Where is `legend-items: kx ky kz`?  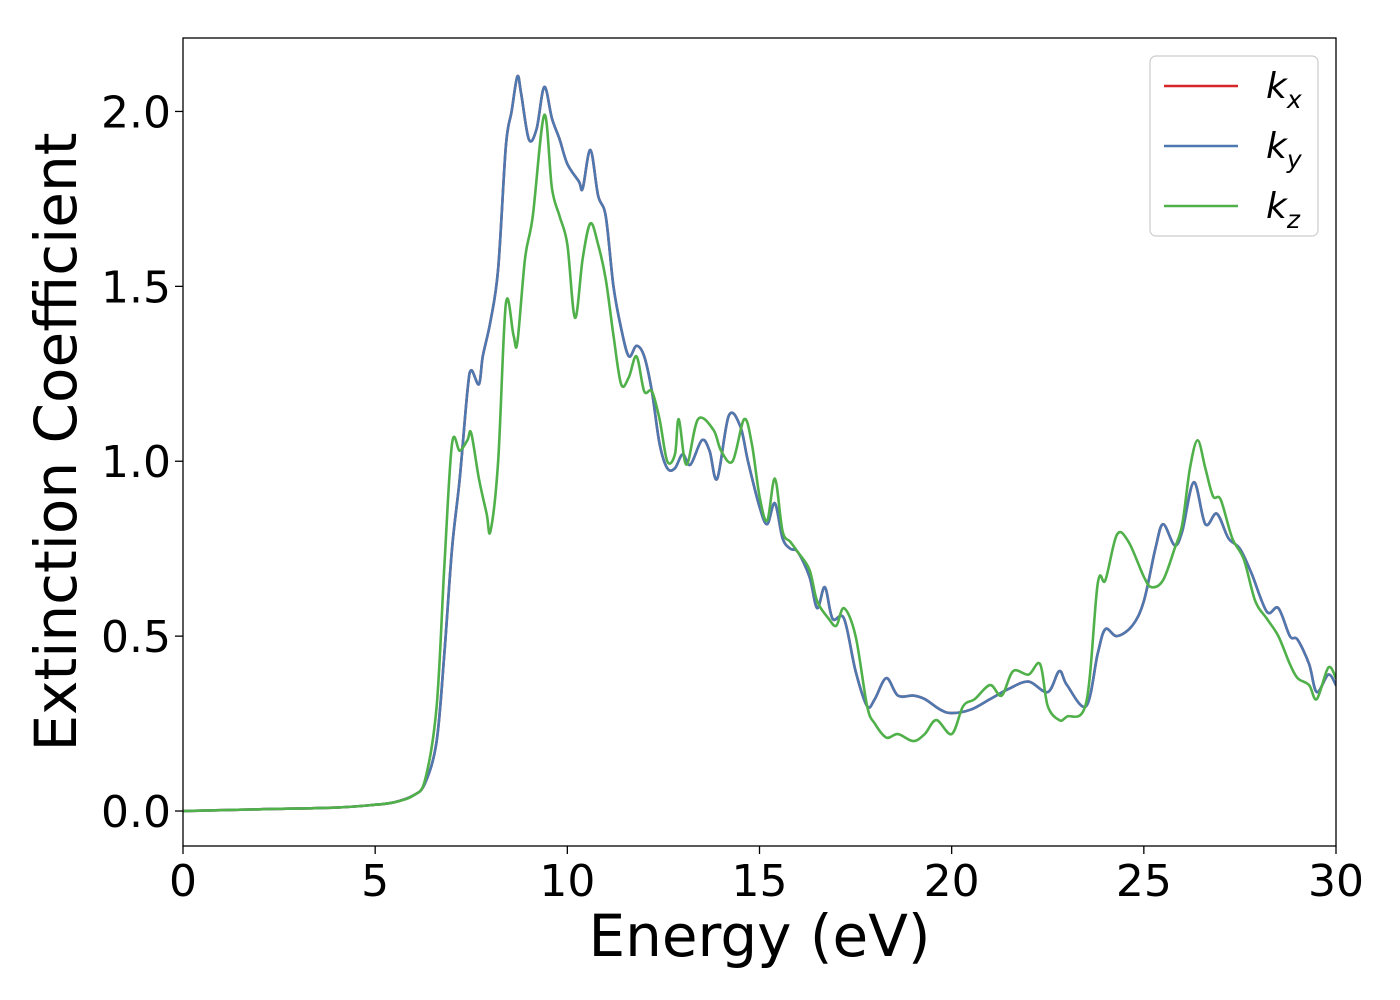
legend-items: kx ky kz is located at coordinates (1233, 150).